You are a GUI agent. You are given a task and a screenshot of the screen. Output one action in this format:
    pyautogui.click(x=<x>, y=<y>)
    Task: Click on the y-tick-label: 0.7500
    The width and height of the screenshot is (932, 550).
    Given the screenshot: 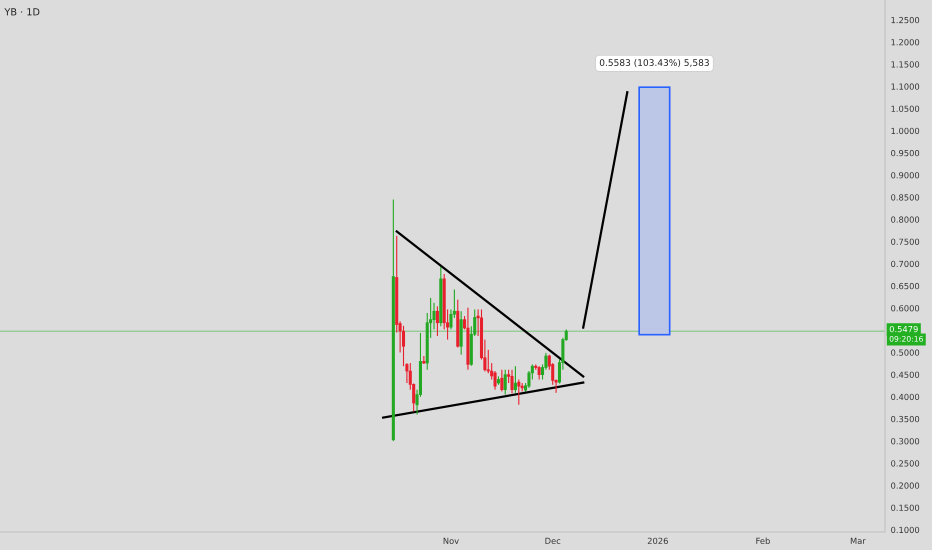 What is the action you would take?
    pyautogui.click(x=905, y=241)
    